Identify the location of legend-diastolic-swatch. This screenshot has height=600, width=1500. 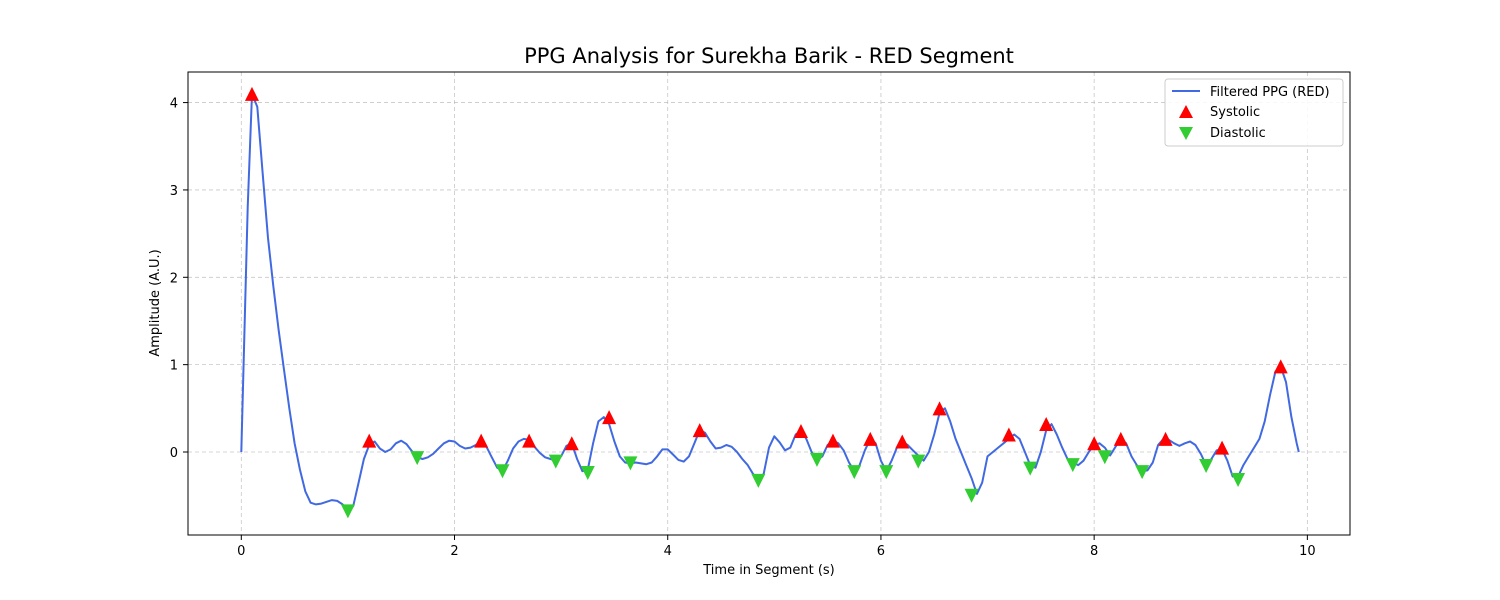
(1186, 133).